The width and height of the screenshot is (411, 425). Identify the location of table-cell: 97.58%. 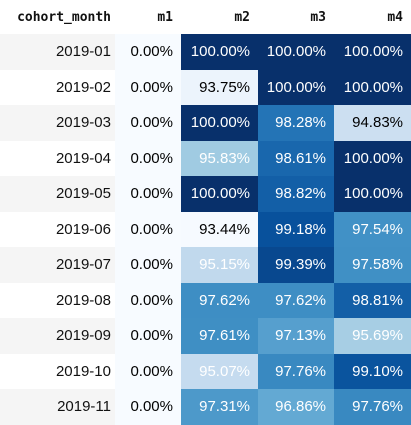
(372, 265).